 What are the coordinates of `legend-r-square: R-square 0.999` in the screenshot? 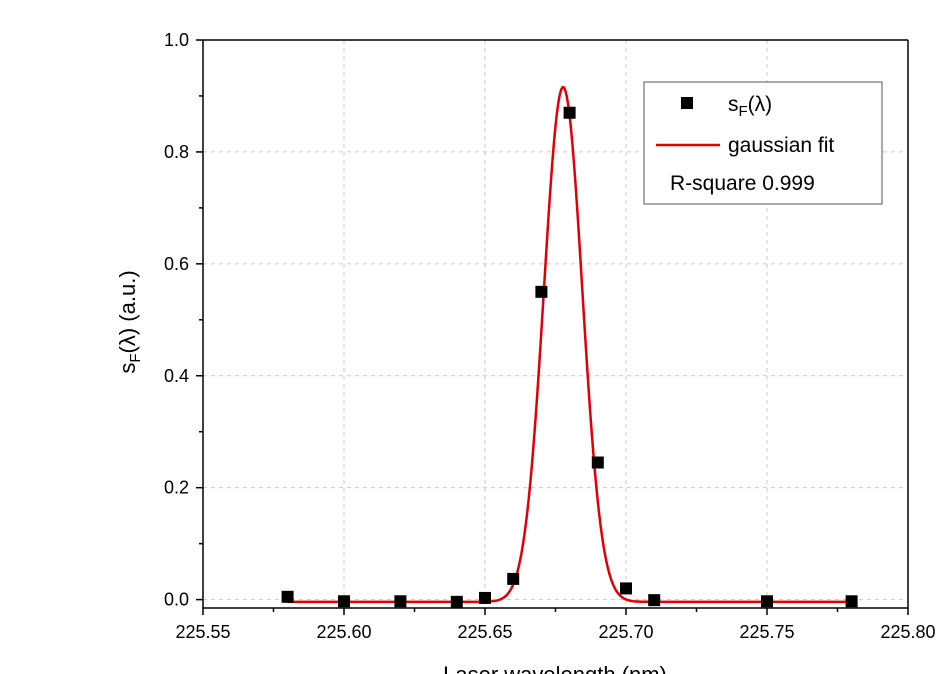 It's located at (742, 183).